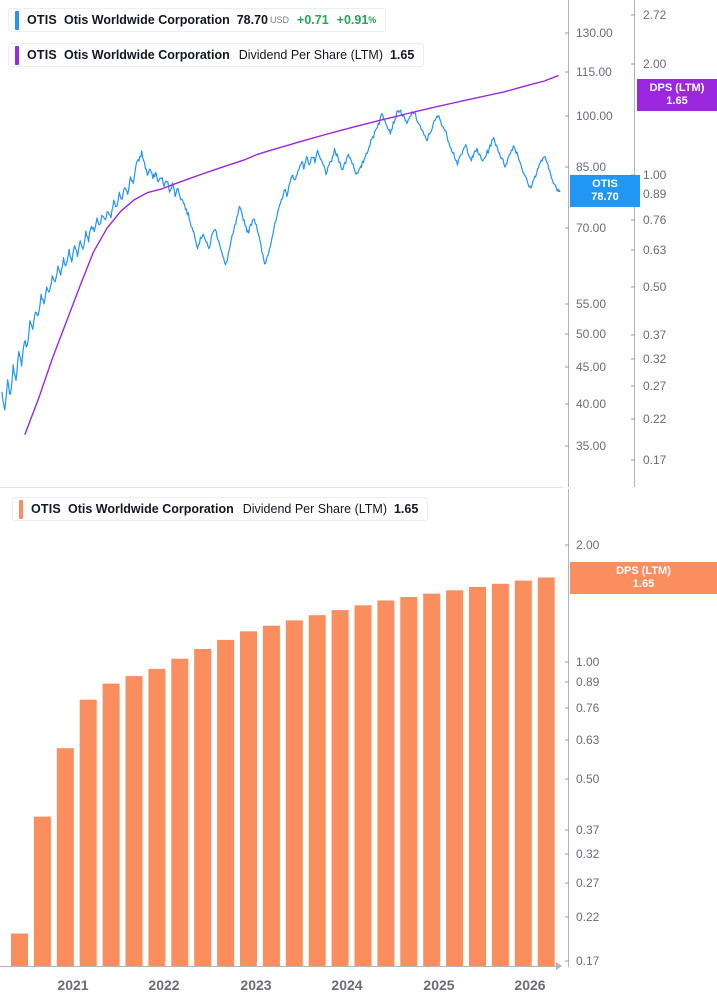 Image resolution: width=717 pixels, height=1005 pixels. What do you see at coordinates (588, 882) in the screenshot?
I see `dps-bar-tick-label: 0.27` at bounding box center [588, 882].